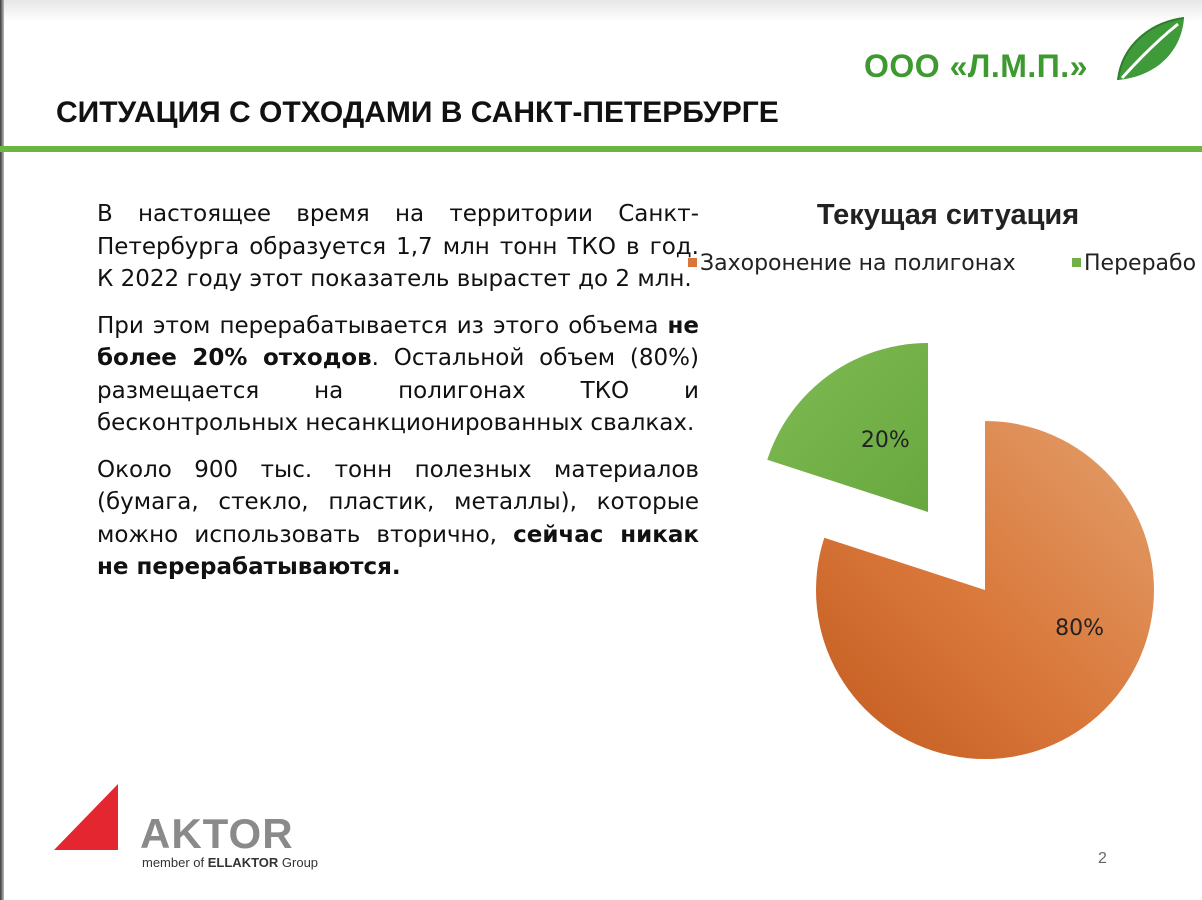  I want to click on slice-landfill, so click(985, 590).